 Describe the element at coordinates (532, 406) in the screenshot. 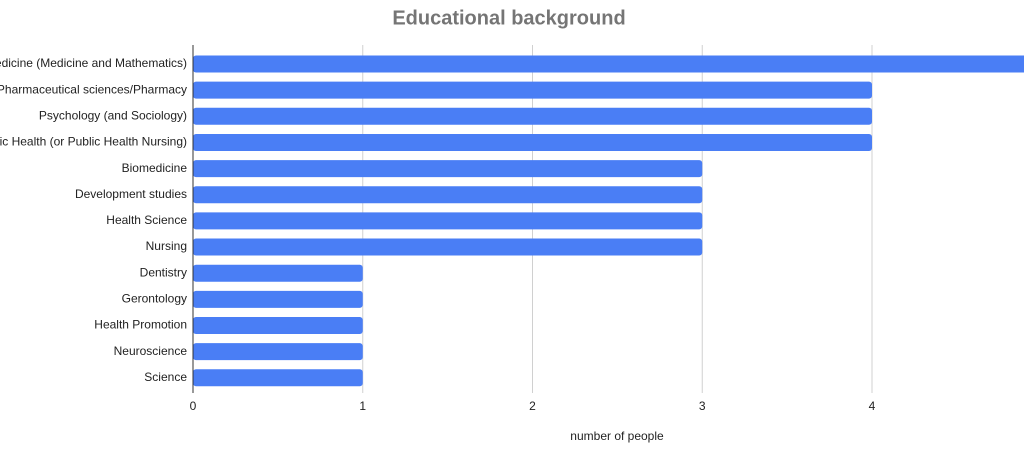

I see `x-tick-label: 2` at that location.